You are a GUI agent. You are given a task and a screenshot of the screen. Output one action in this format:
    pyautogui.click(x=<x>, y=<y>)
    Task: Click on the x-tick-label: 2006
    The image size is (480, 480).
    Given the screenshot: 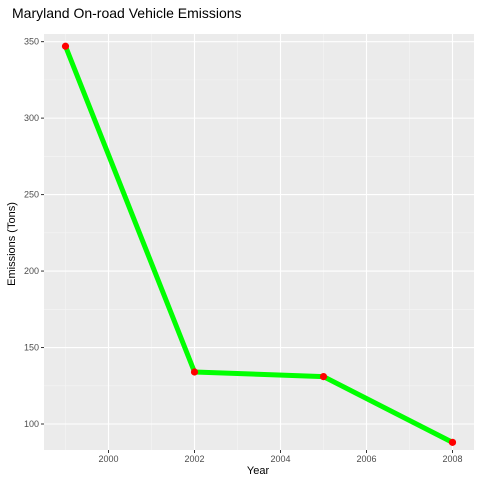 What is the action you would take?
    pyautogui.click(x=366, y=459)
    